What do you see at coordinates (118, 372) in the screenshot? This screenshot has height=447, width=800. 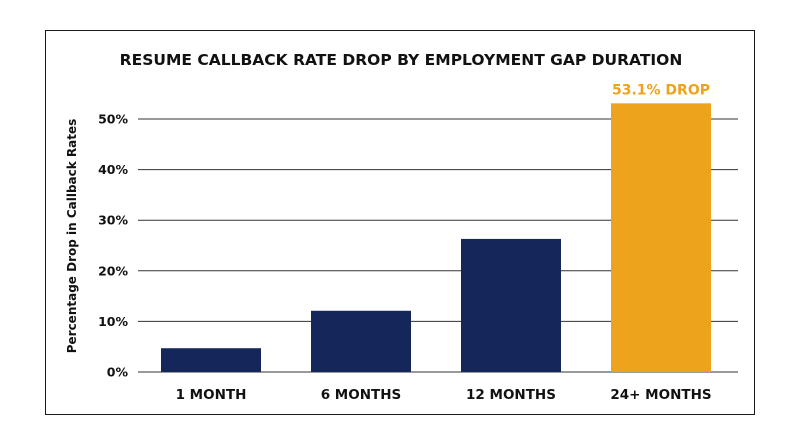 I see `y-tick-label: 0%` at bounding box center [118, 372].